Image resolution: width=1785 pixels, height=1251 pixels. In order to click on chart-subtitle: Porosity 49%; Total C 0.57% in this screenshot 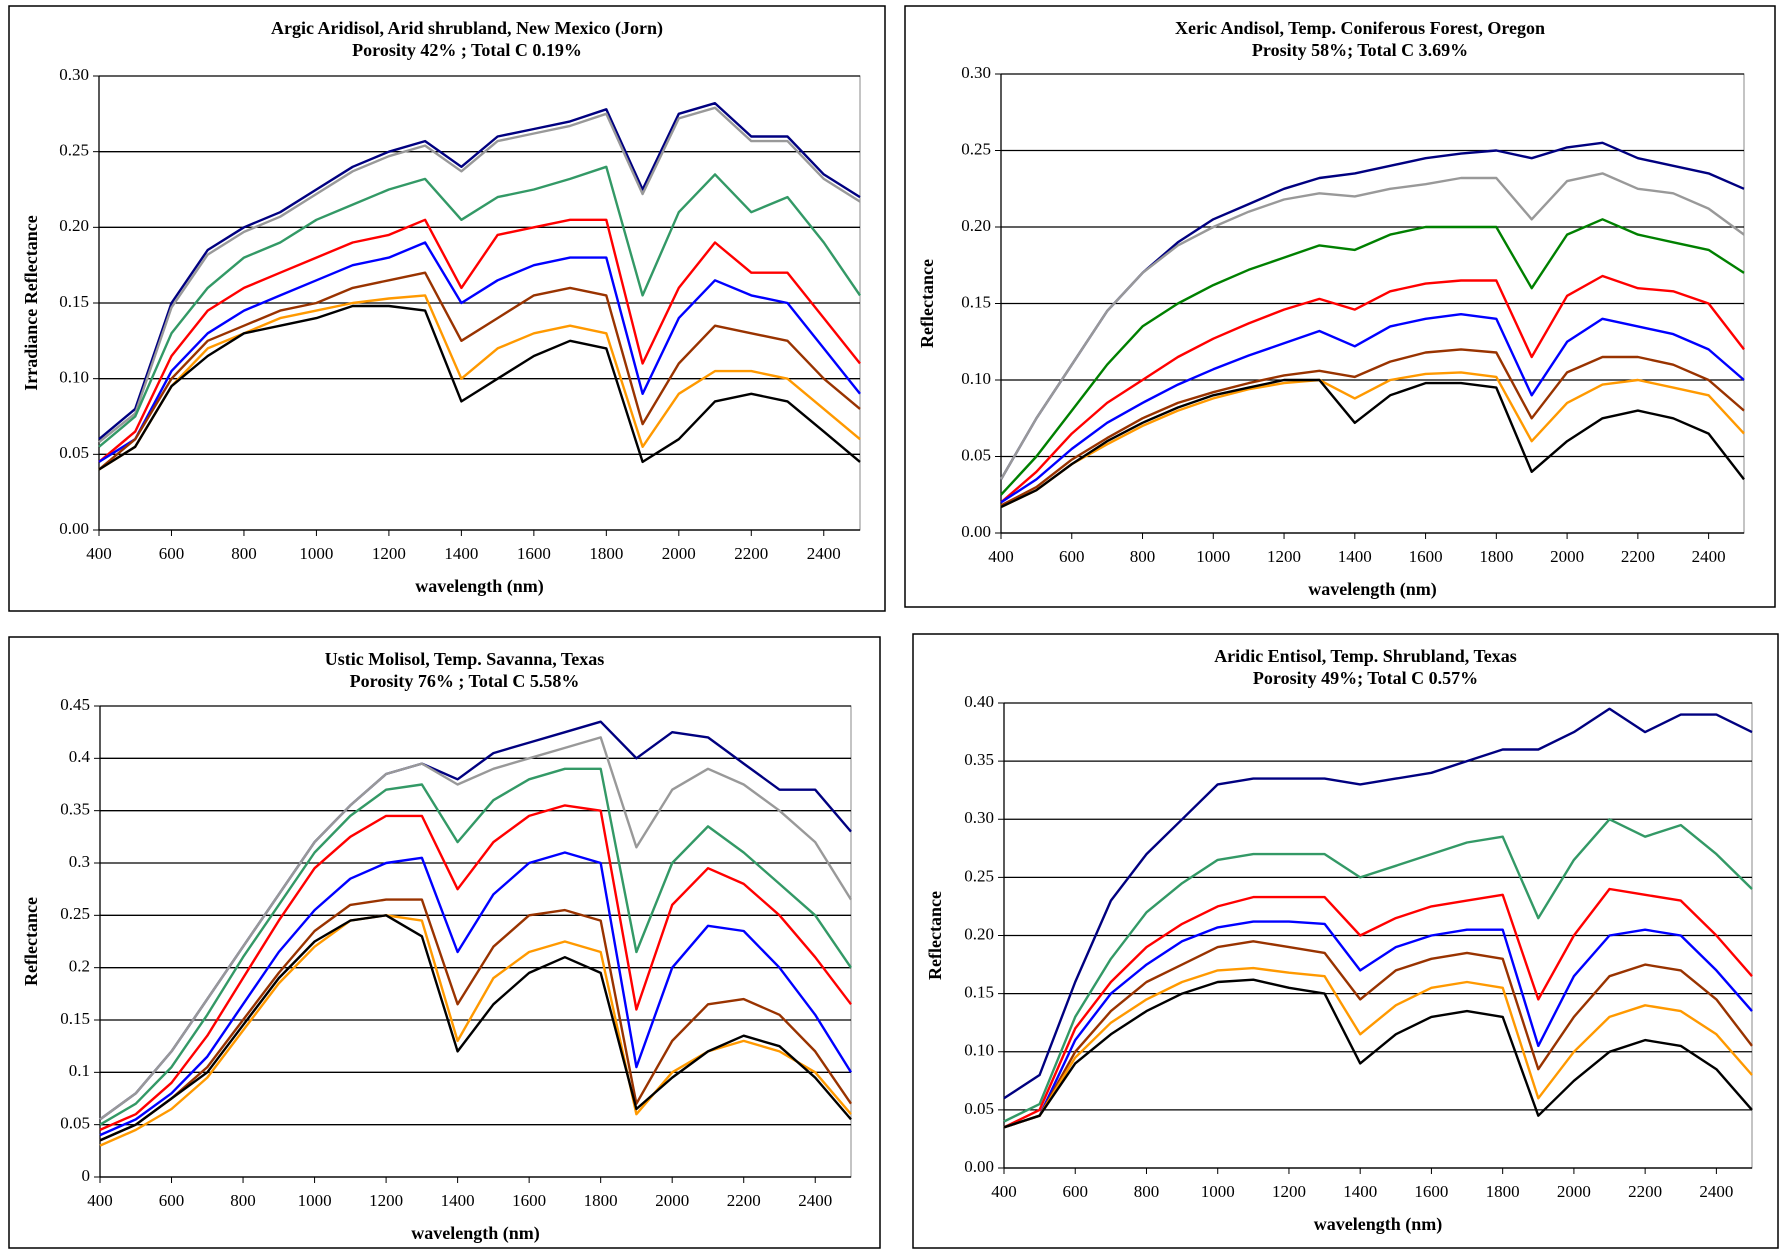, I will do `click(1365, 678)`.